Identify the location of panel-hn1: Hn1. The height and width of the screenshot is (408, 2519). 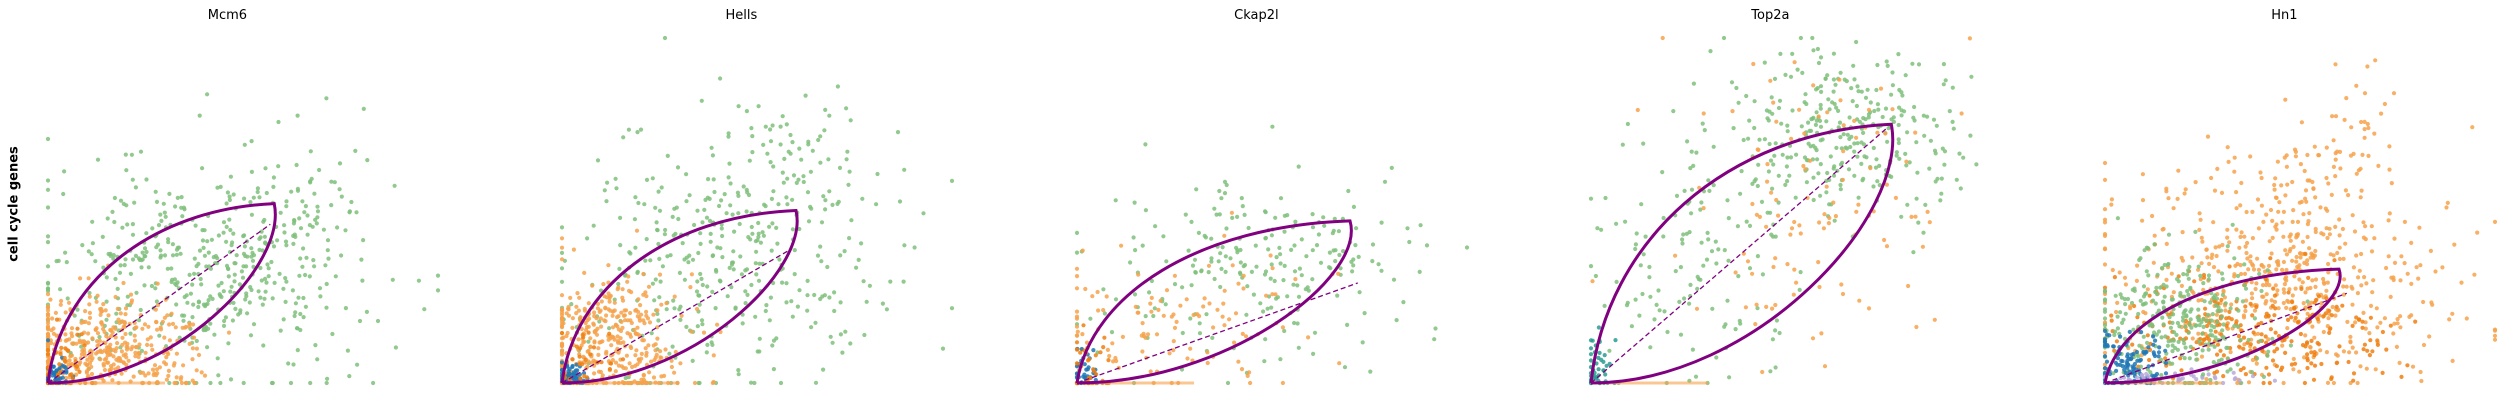
(2300, 197).